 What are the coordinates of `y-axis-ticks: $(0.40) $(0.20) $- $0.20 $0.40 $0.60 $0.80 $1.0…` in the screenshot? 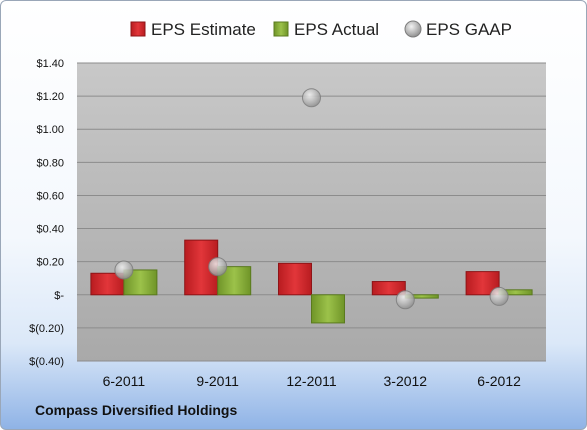 It's located at (46, 213).